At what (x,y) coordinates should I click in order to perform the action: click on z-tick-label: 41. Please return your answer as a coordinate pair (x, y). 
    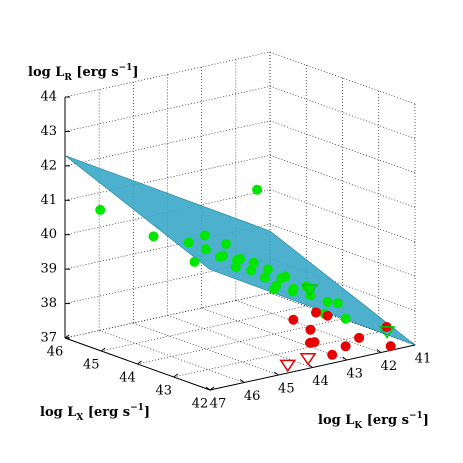
    Looking at the image, I should click on (48, 200).